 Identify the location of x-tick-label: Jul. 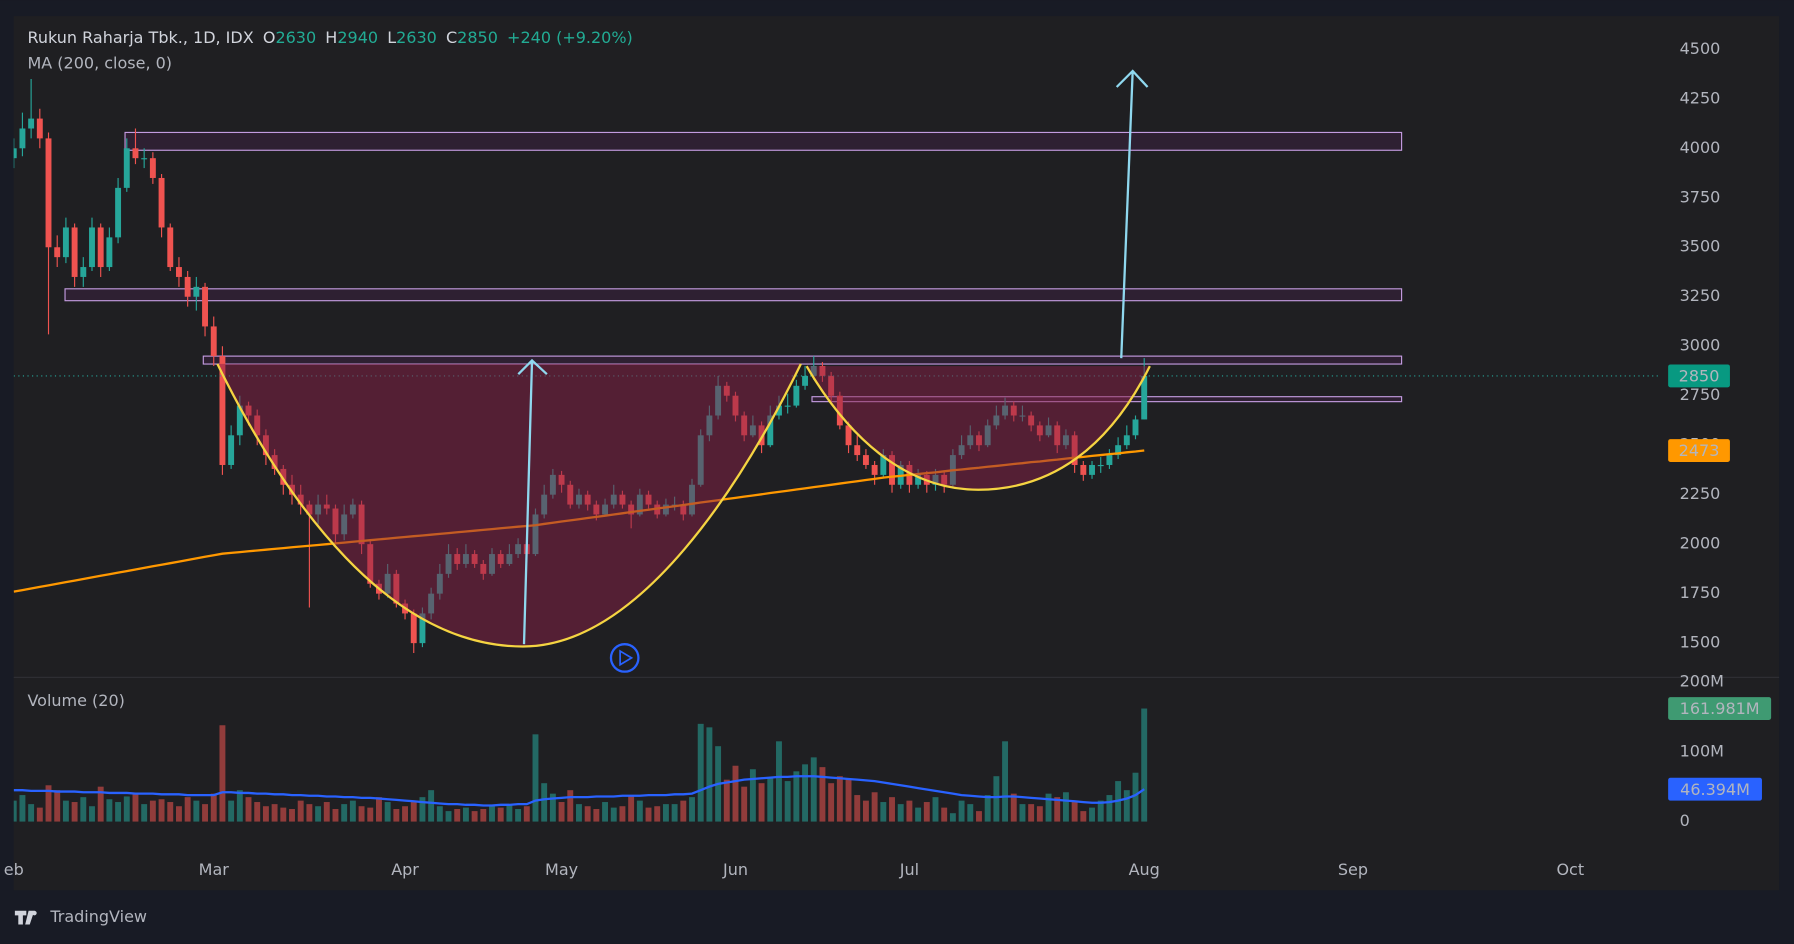
(909, 869).